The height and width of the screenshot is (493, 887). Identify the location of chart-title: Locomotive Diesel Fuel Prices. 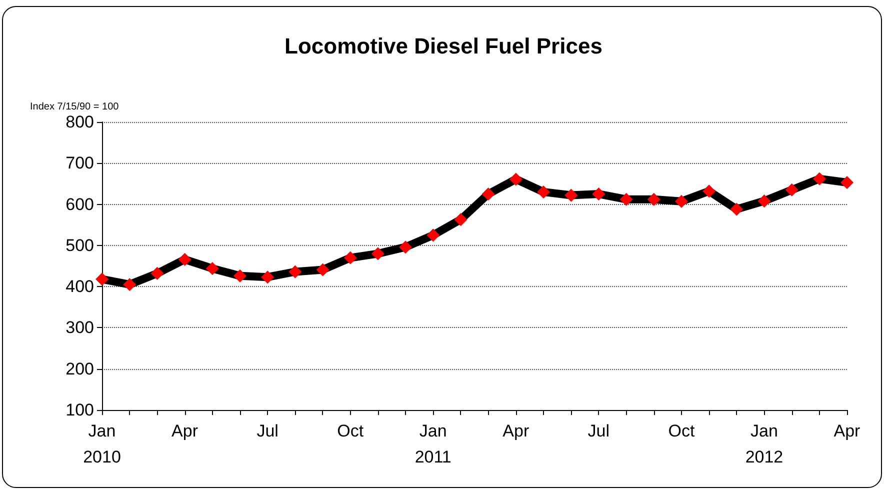
(443, 46).